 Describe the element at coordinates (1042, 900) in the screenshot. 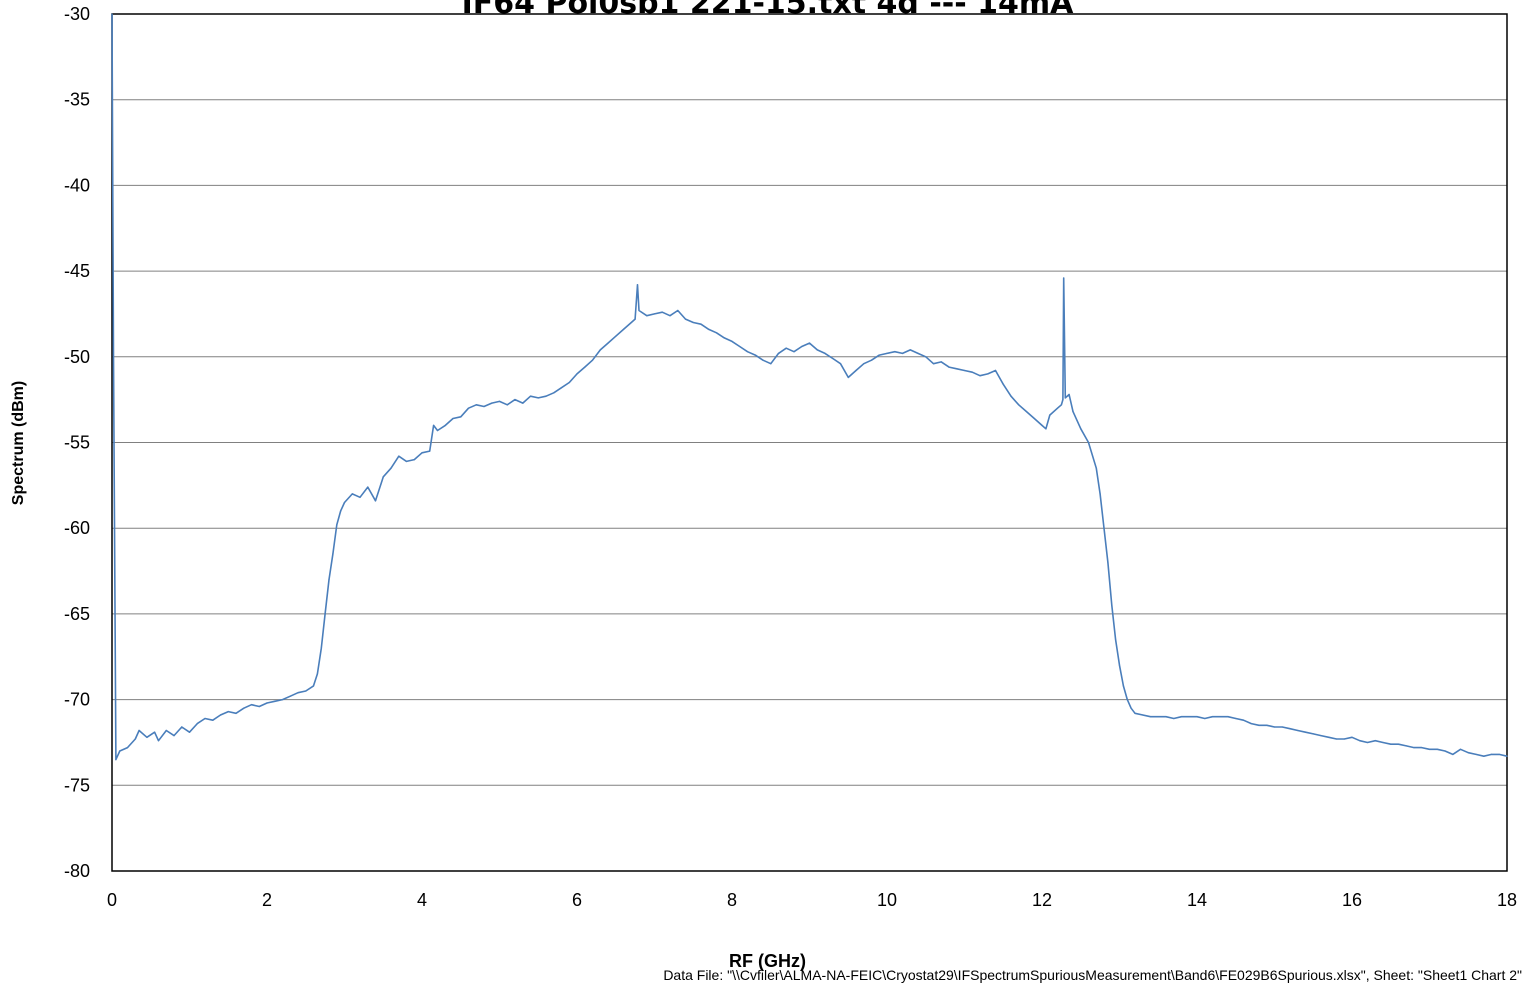

I see `x-tick-label: 12` at that location.